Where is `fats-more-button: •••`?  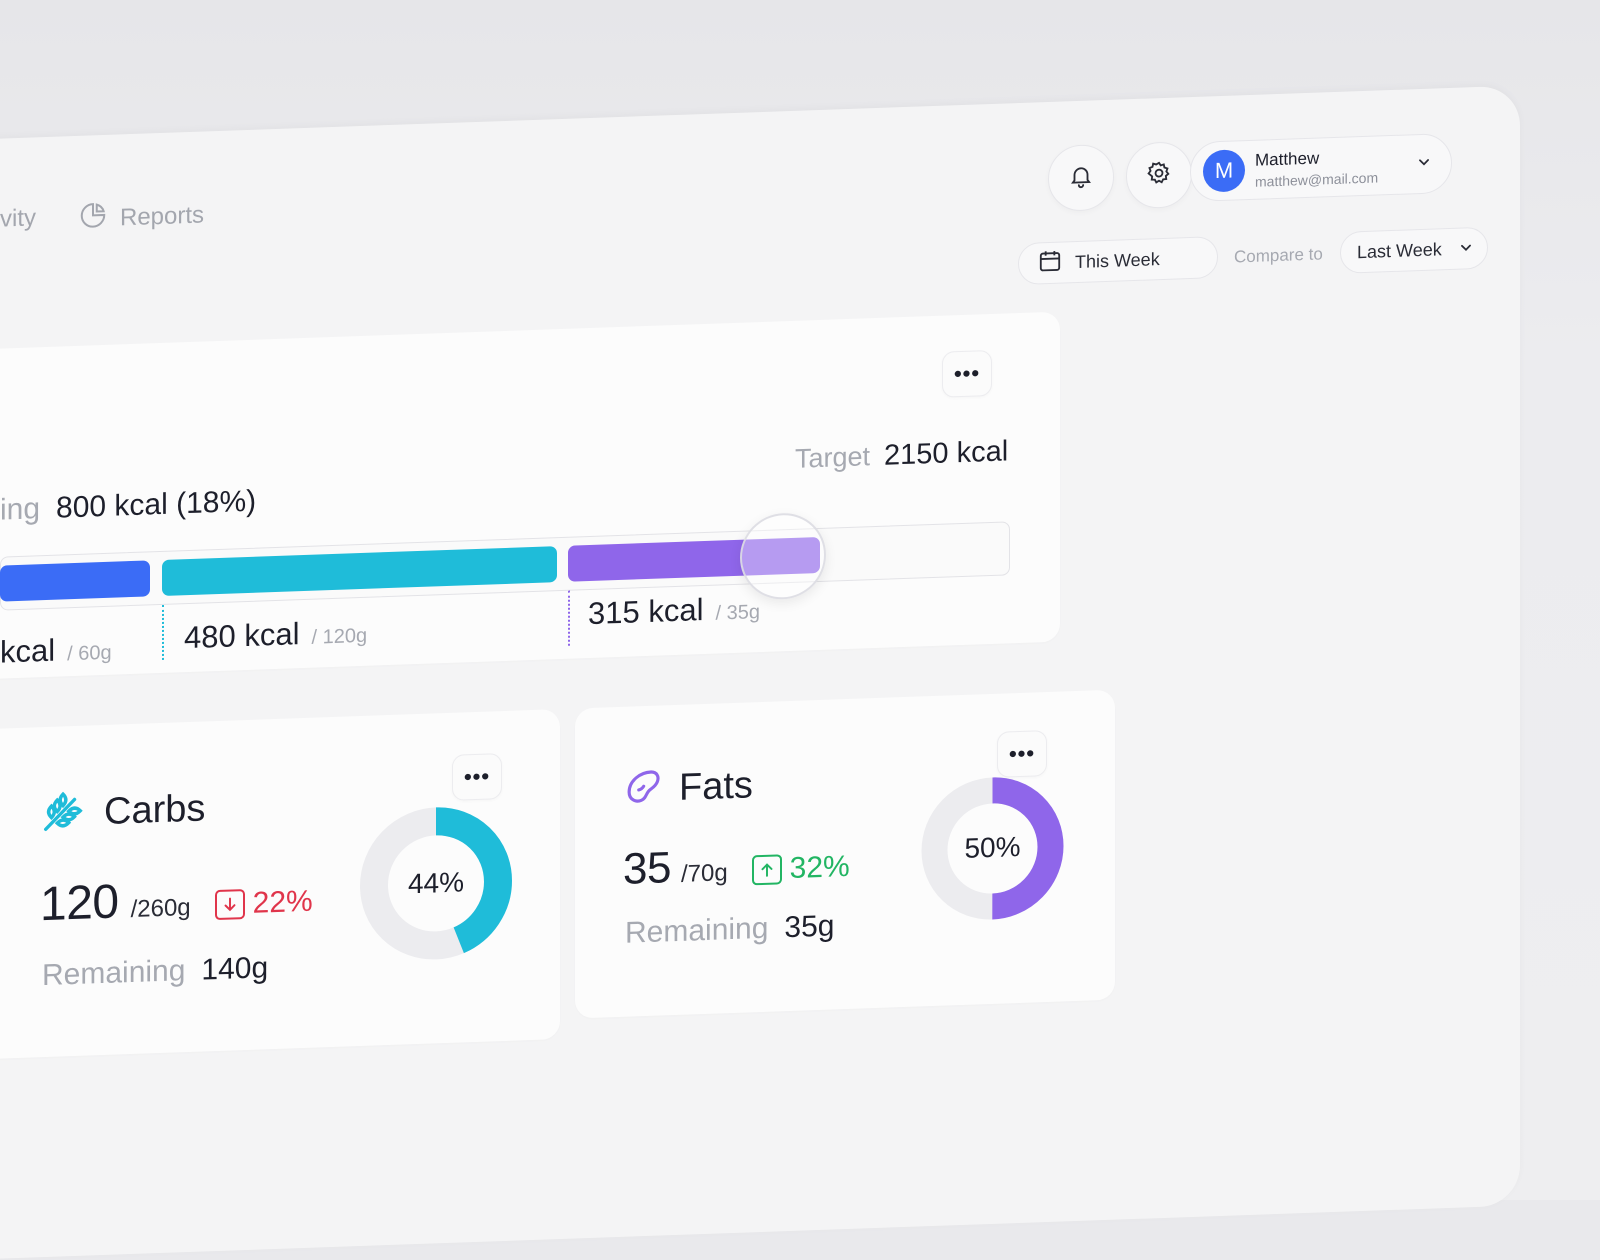
fats-more-button: ••• is located at coordinates (1022, 754).